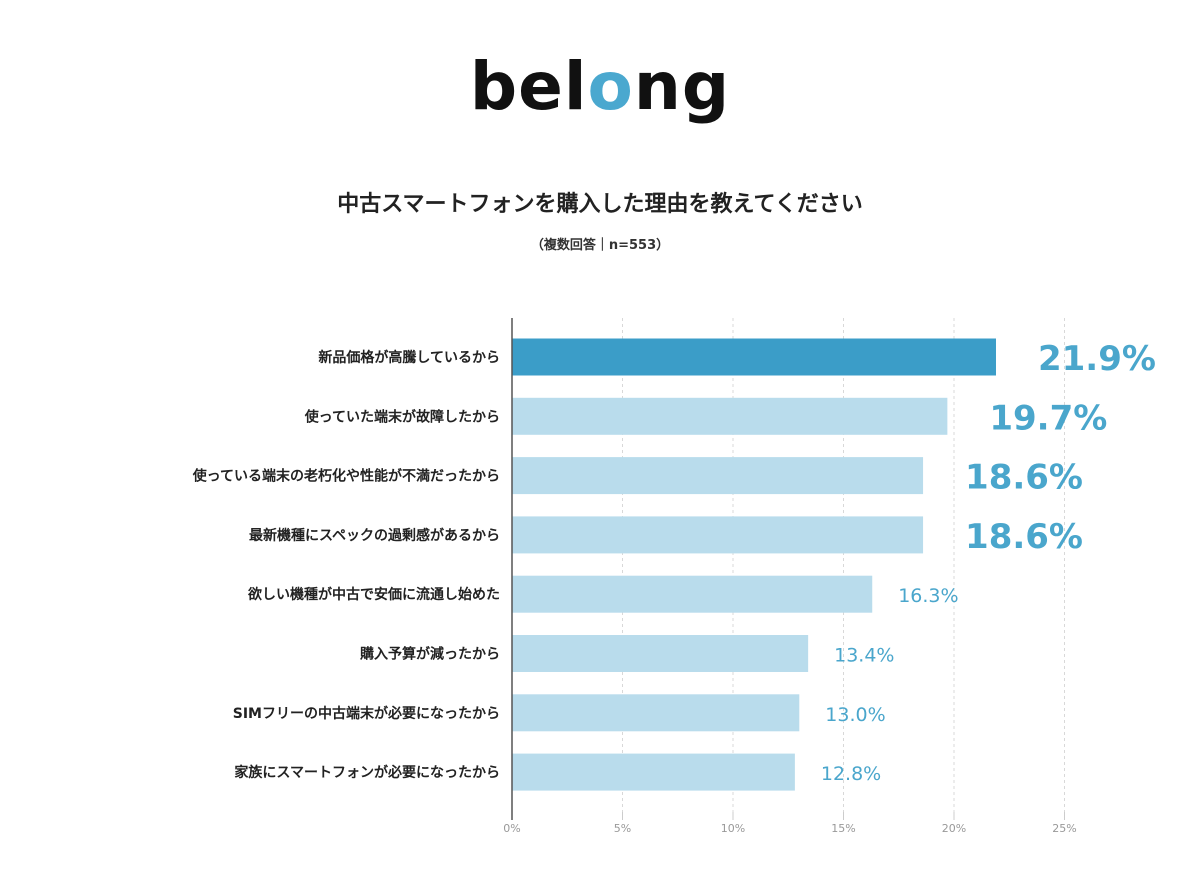  Describe the element at coordinates (855, 715) in the screenshot. I see `value-label: 13.0%` at that location.